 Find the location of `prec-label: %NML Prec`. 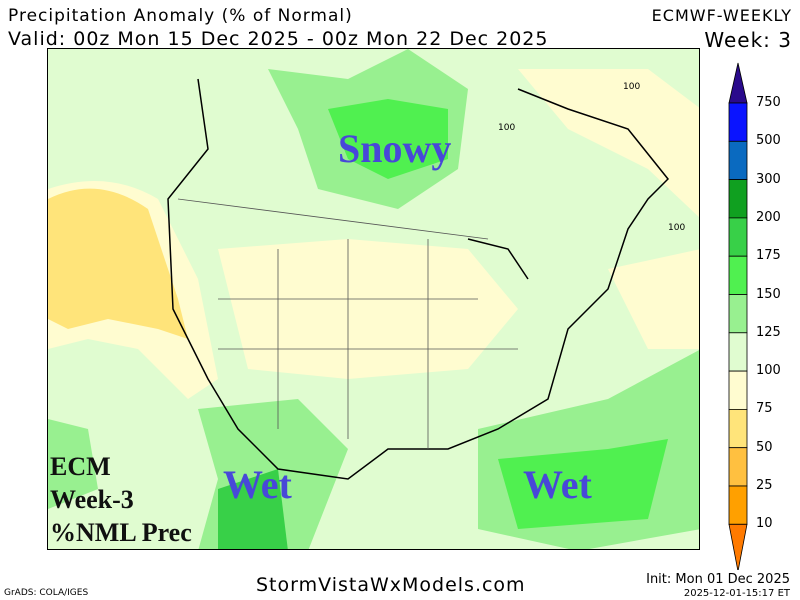

prec-label: %NML Prec is located at coordinates (121, 532).